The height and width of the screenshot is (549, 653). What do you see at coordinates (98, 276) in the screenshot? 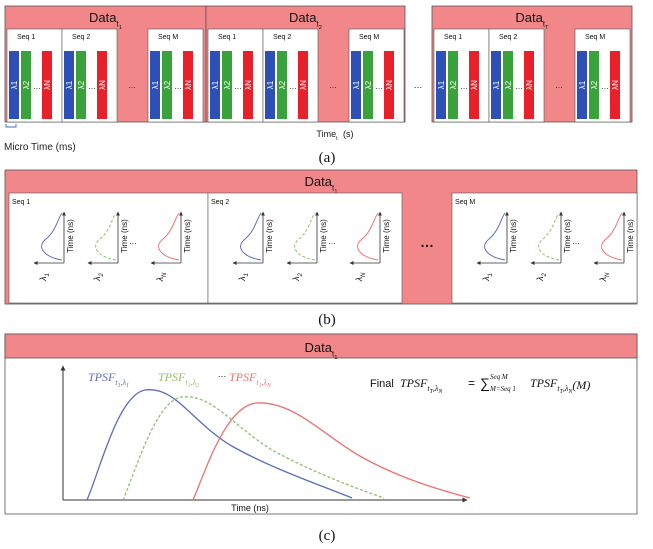
I see `lambda-axis-label: λ2` at bounding box center [98, 276].